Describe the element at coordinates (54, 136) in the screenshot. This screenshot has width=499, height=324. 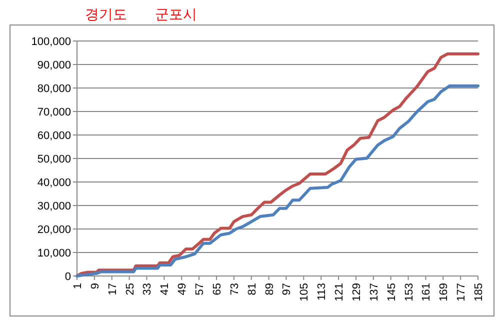
I see `y-tick-label: 60,000` at that location.